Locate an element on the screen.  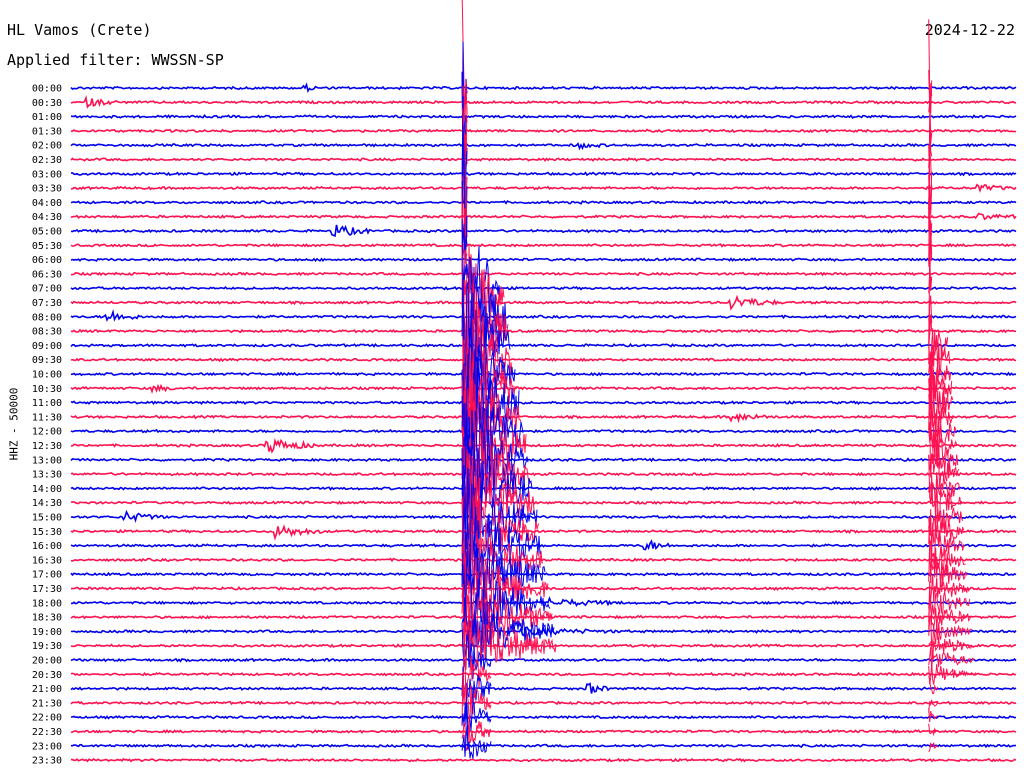
row-label: 20:30 is located at coordinates (47, 675).